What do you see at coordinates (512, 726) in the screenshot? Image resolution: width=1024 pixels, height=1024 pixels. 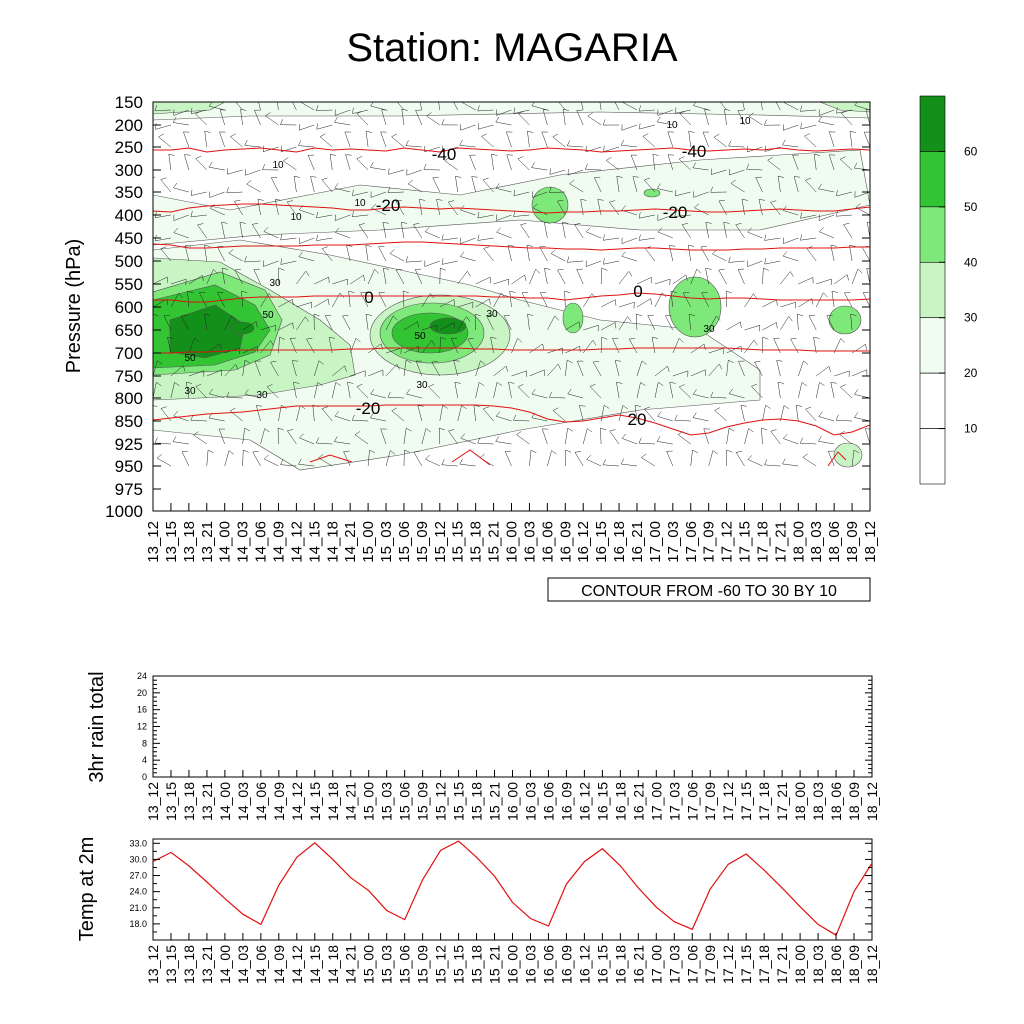 I see `rain-frame` at bounding box center [512, 726].